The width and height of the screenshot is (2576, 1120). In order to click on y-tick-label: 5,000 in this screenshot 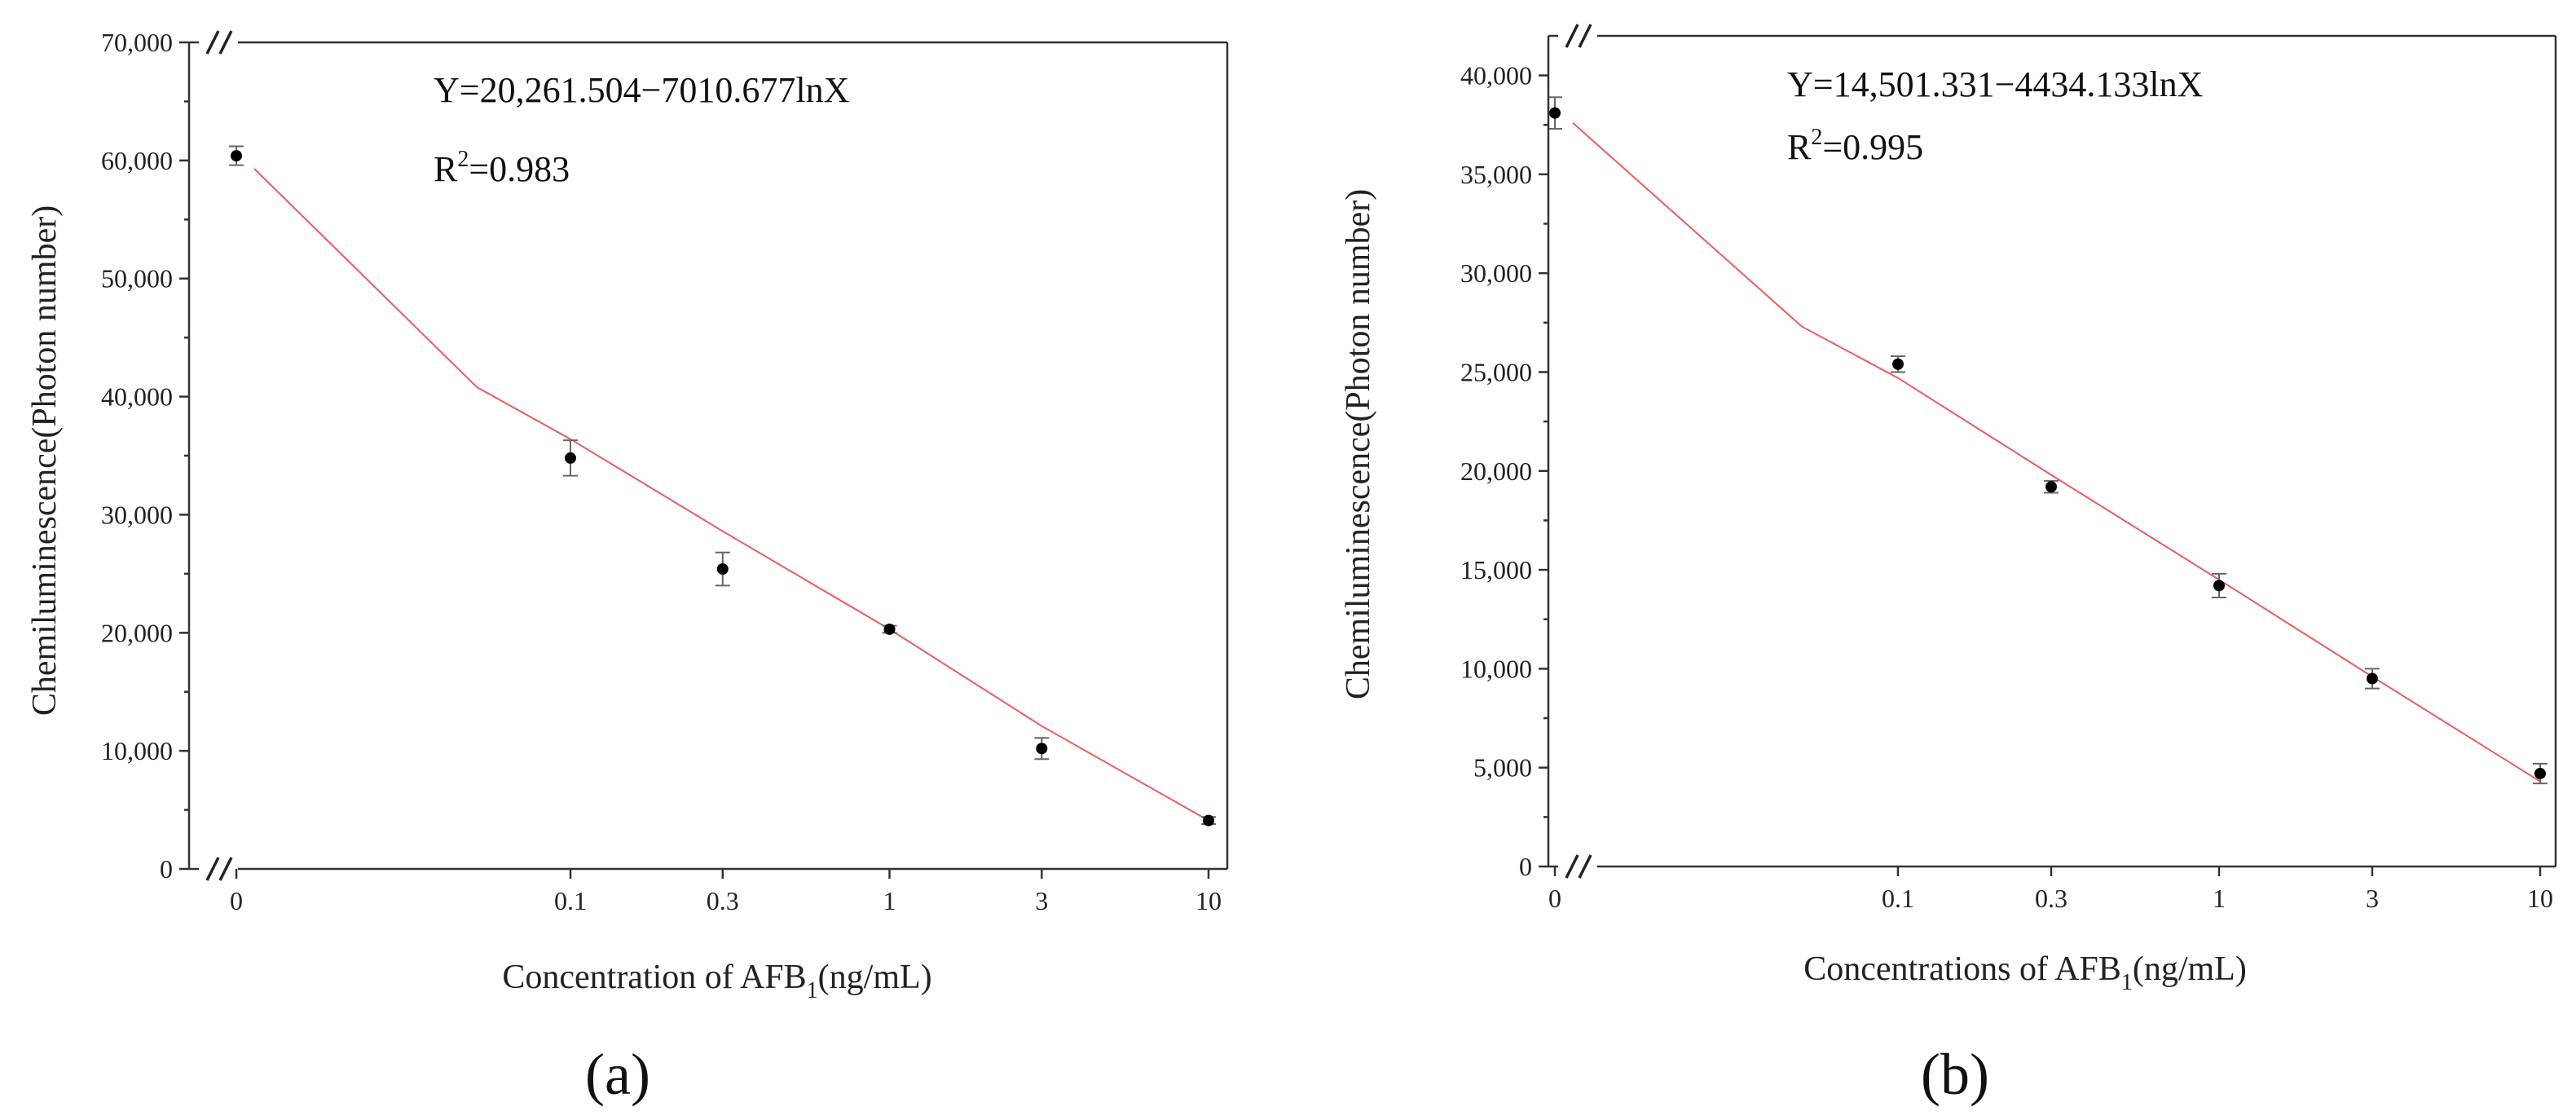, I will do `click(1503, 768)`.